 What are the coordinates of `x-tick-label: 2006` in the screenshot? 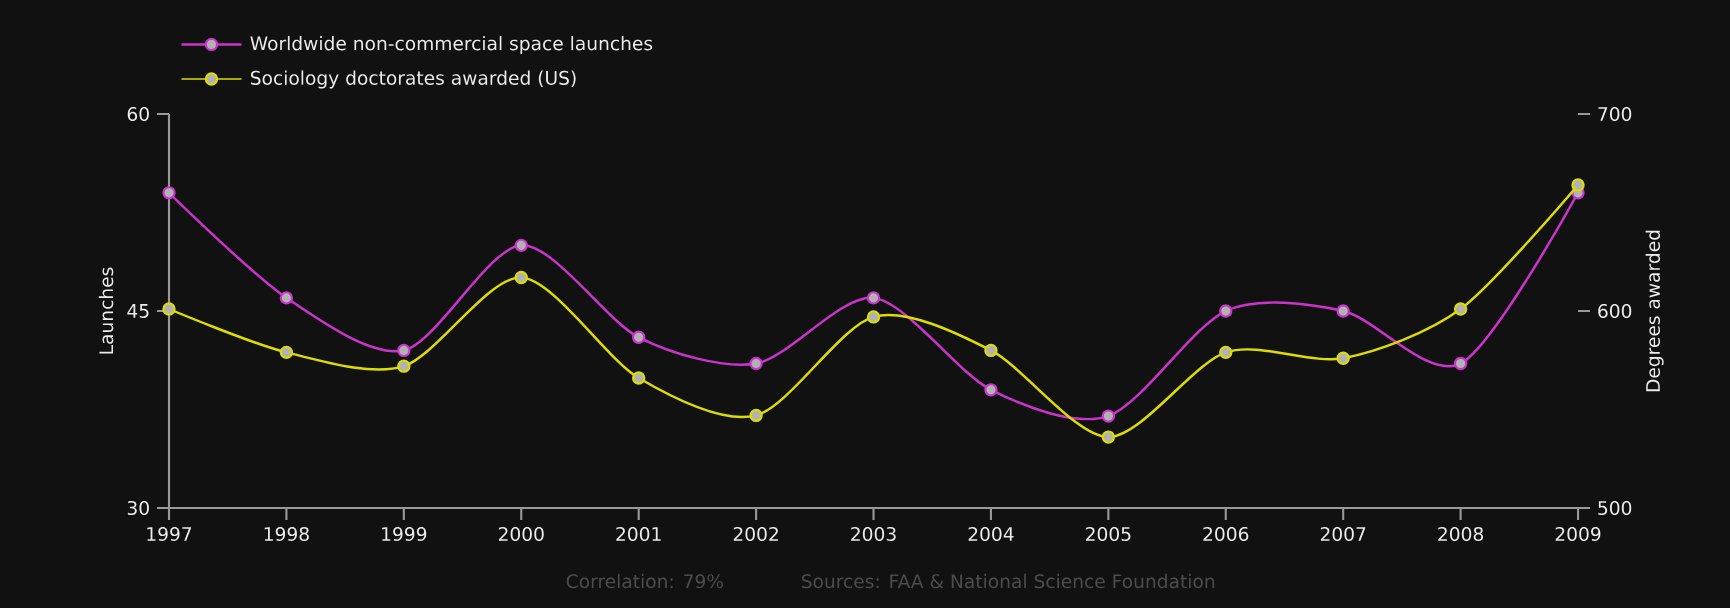 It's located at (1226, 534).